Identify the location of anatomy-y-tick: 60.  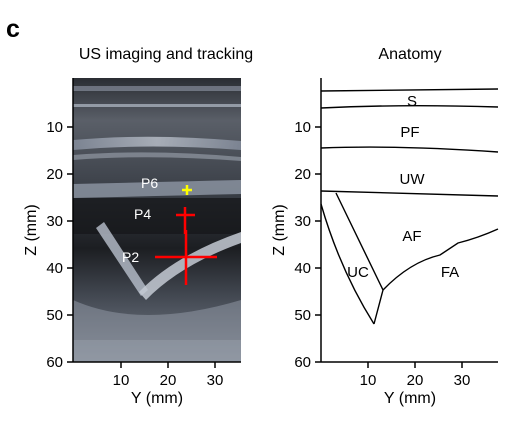
(302, 362).